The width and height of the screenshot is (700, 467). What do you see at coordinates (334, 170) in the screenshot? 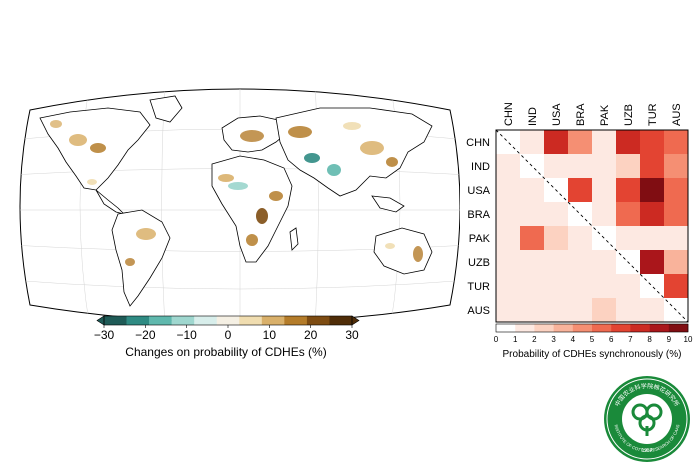
I see `hotspot-india-teal` at bounding box center [334, 170].